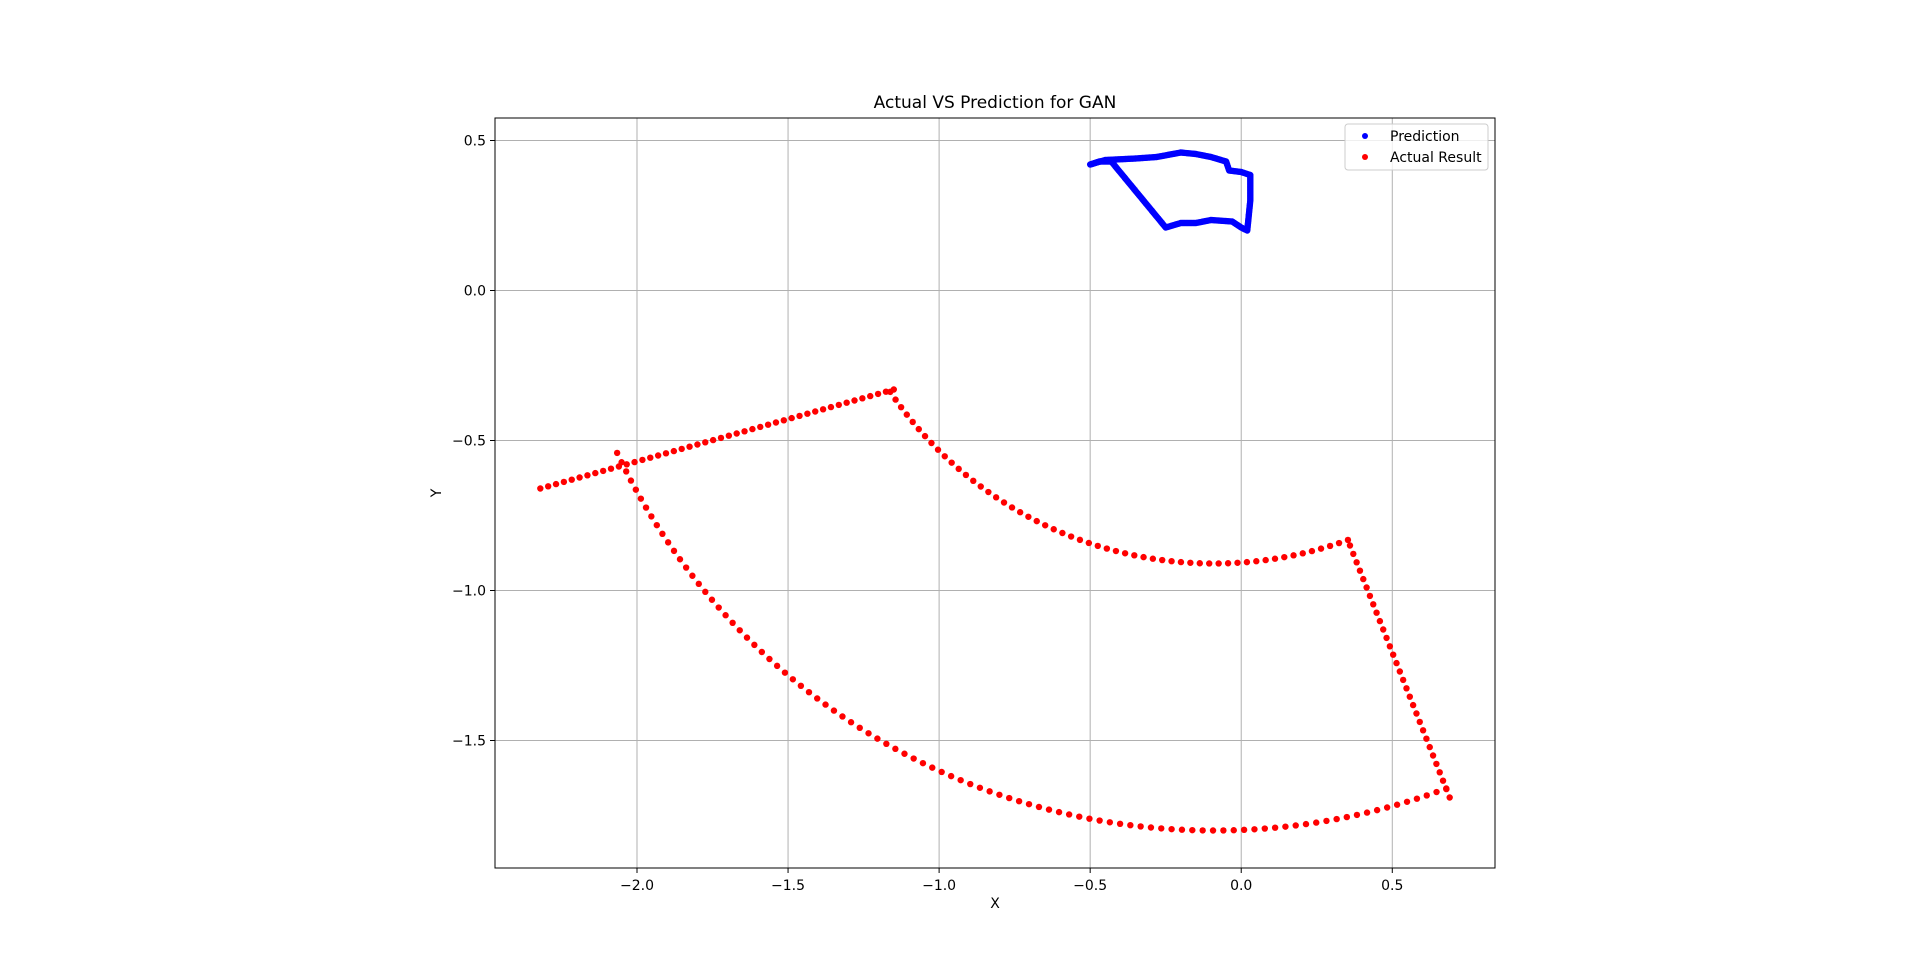 This screenshot has width=1920, height=964. Describe the element at coordinates (995, 103) in the screenshot. I see `chart-title: Actual VS Prediction for GAN` at that location.